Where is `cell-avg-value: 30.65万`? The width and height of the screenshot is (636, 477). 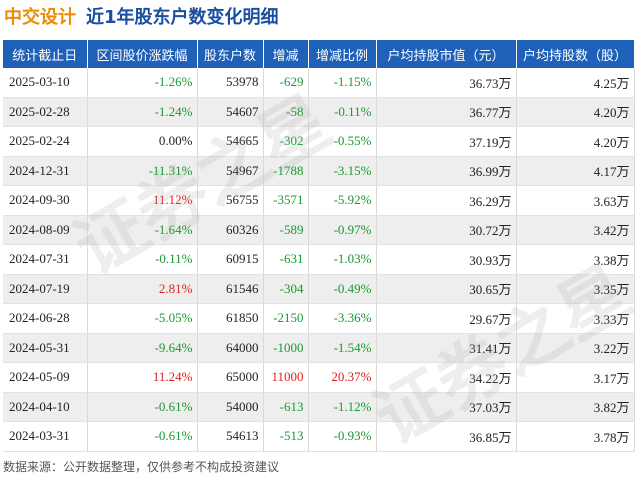
cell-avg-value: 30.65万 is located at coordinates (446, 289).